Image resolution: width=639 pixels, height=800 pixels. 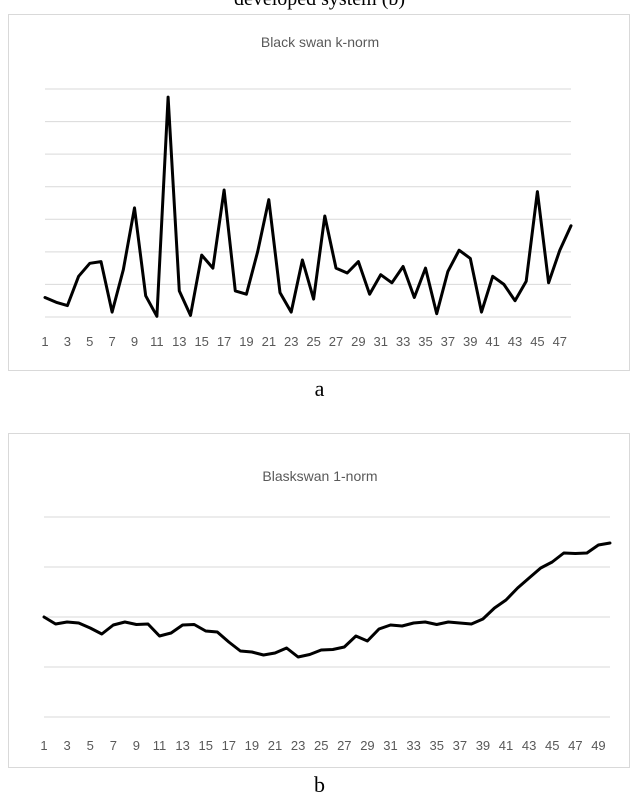 What do you see at coordinates (182, 745) in the screenshot?
I see `chart-b-x-tick-label: 13` at bounding box center [182, 745].